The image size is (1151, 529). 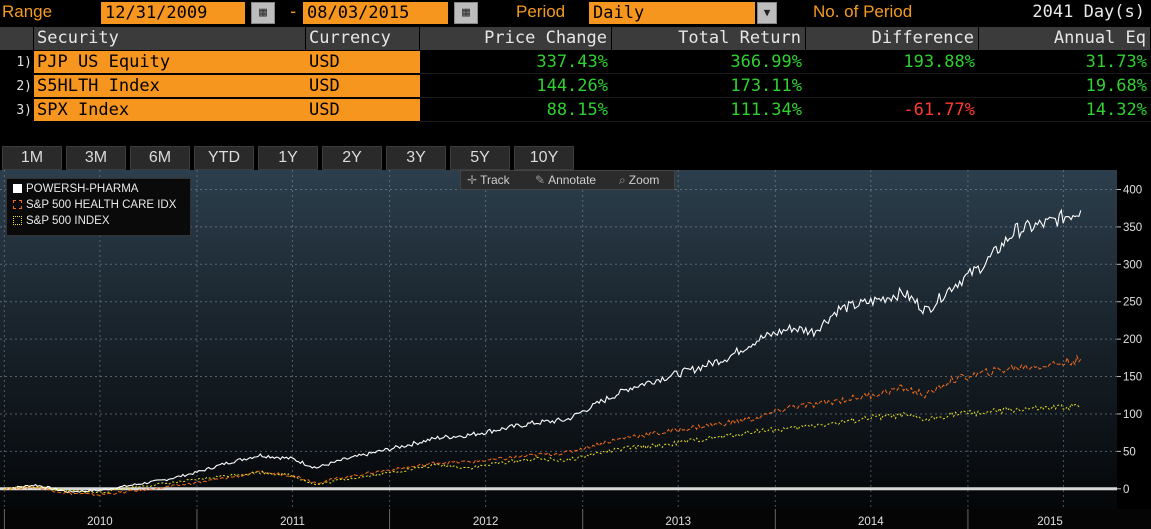 What do you see at coordinates (170, 86) in the screenshot?
I see `security-cell: S5HLTH Index` at bounding box center [170, 86].